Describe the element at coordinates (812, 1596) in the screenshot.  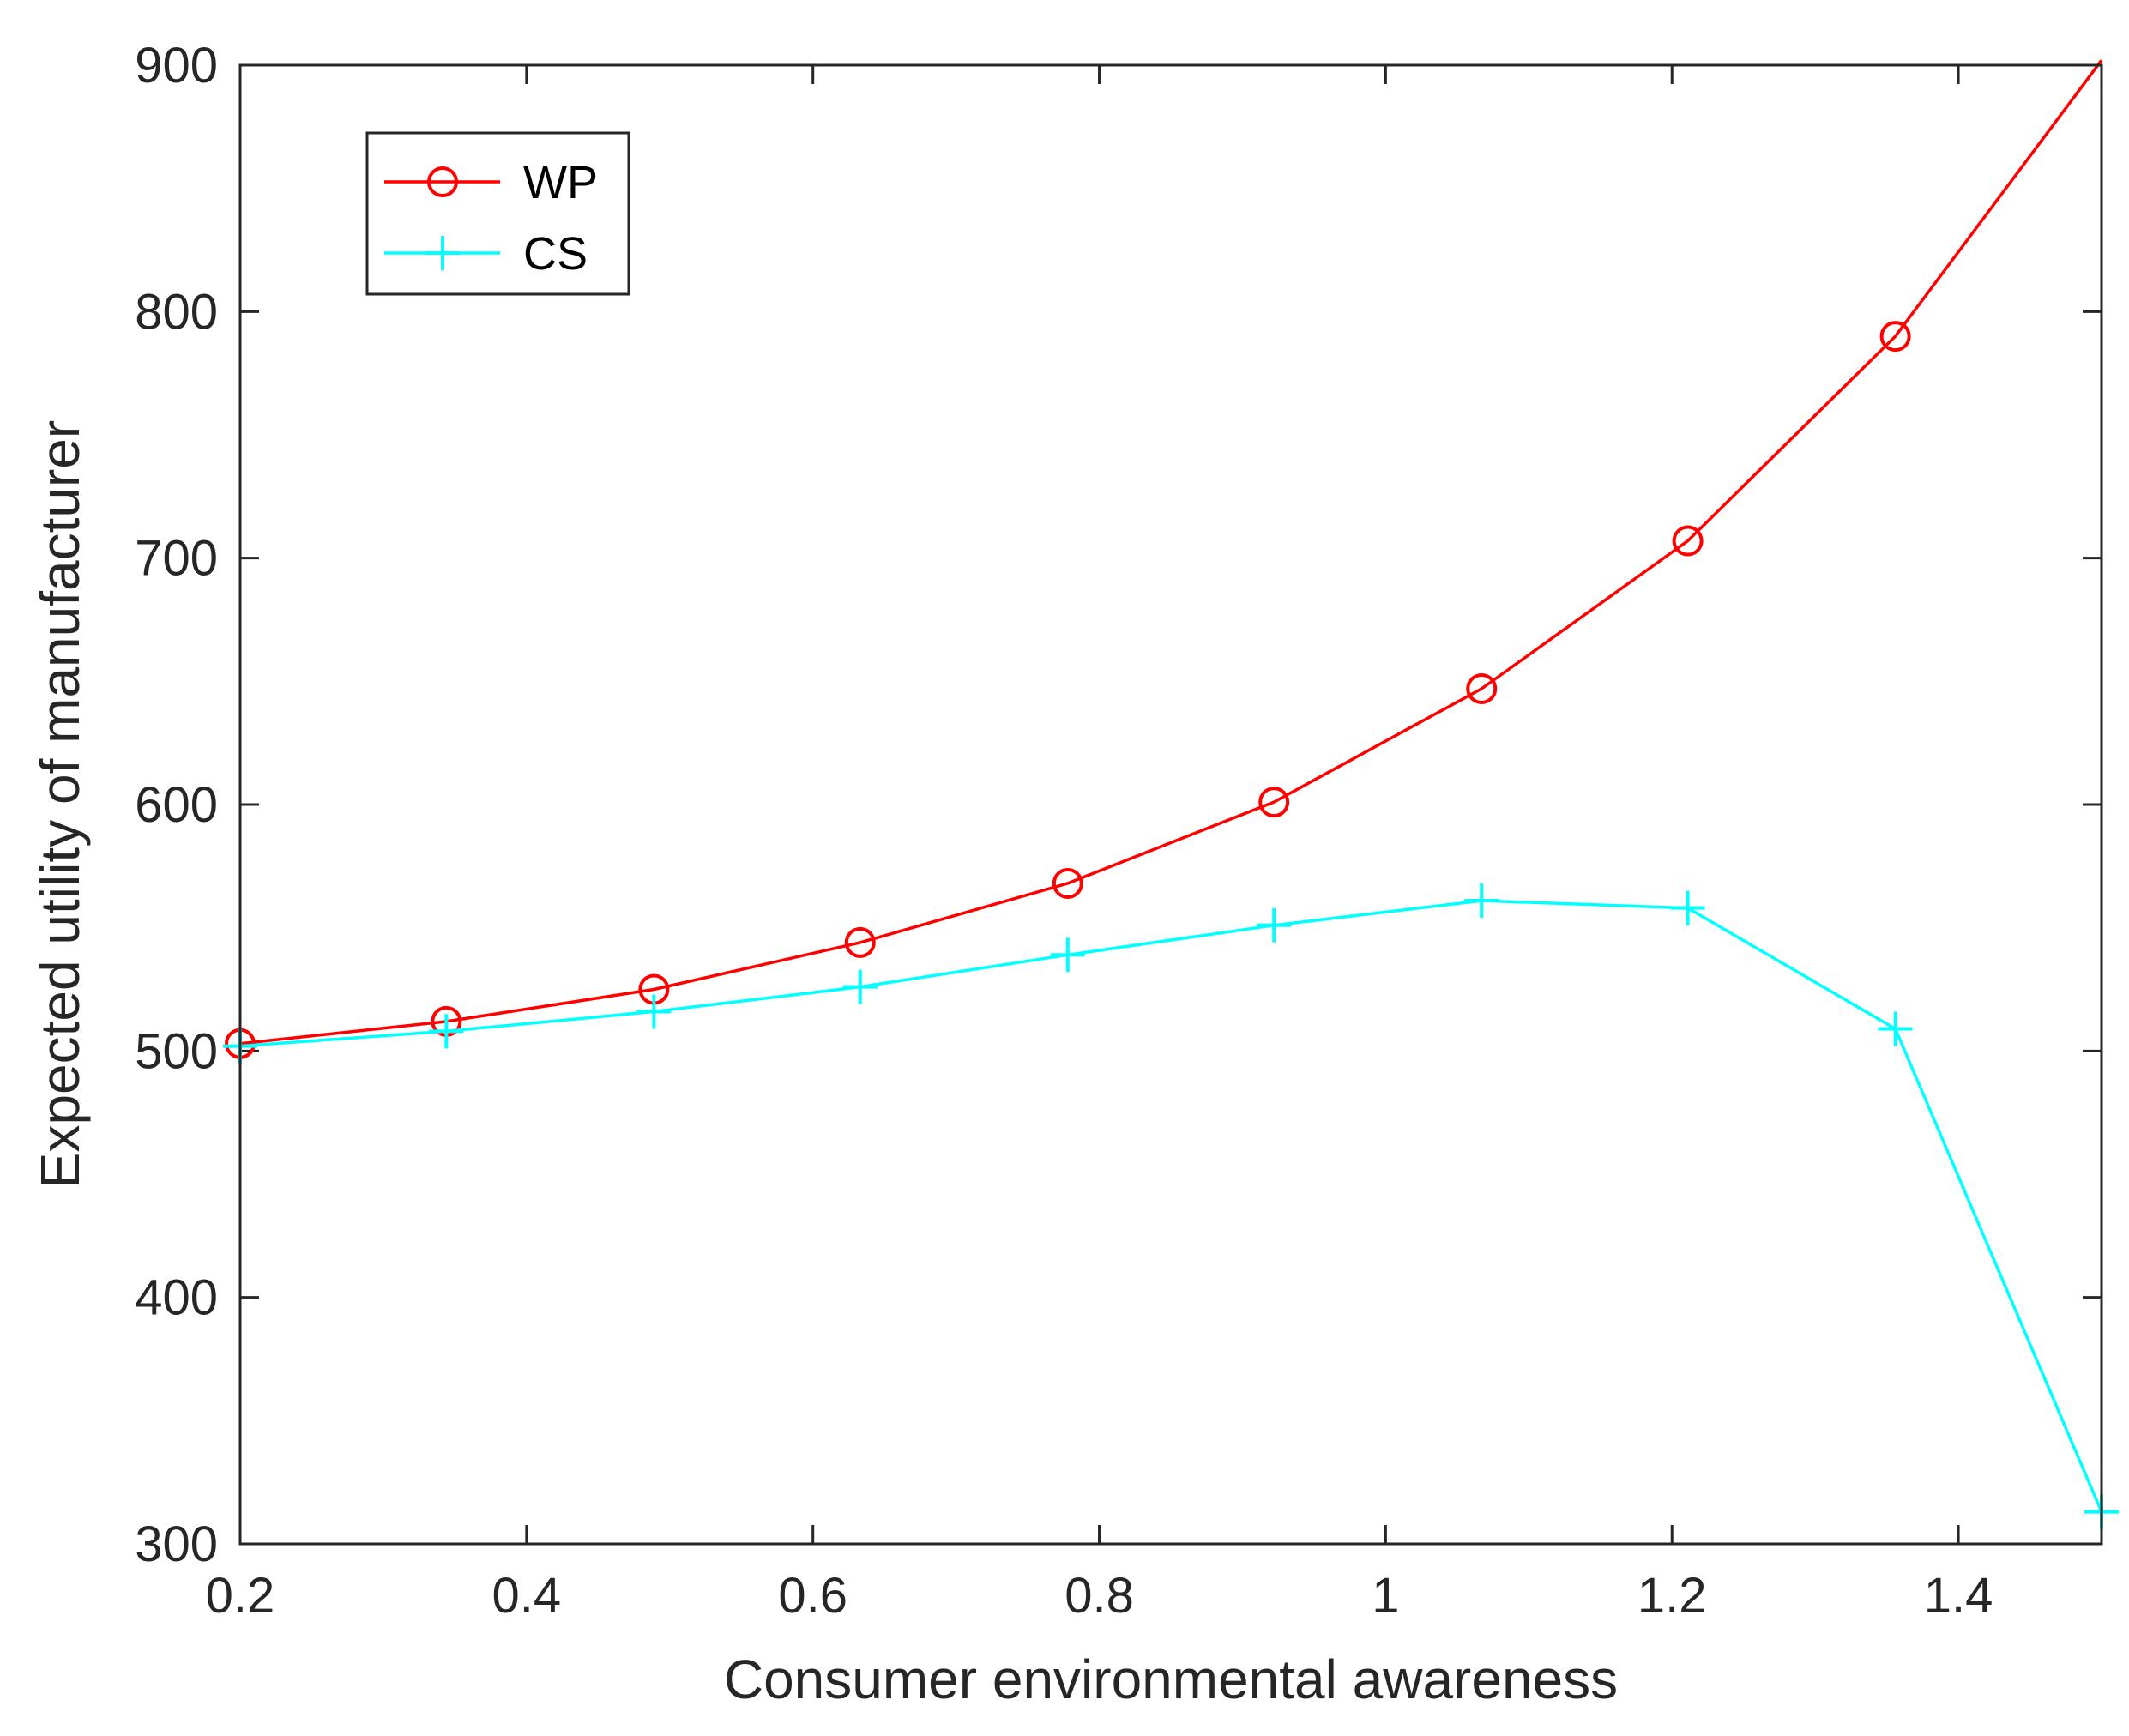
I see `x-tick-label: 0.6` at that location.